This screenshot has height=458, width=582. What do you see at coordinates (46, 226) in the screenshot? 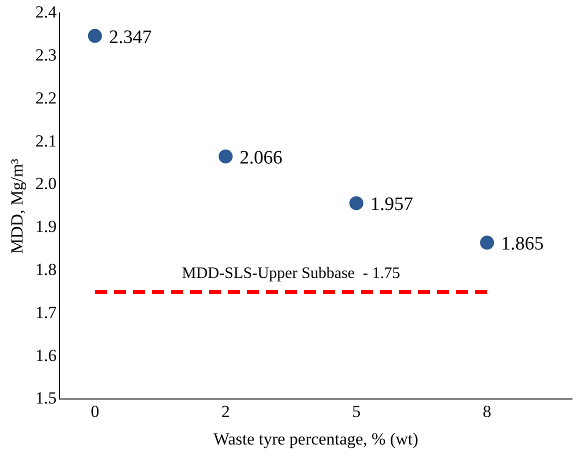
I see `y-tick-label: 1.9` at bounding box center [46, 226].